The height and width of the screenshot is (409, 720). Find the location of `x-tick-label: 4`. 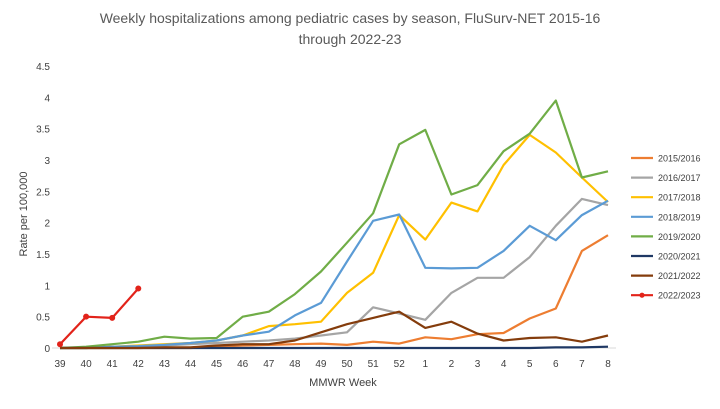

x-tick-label: 4 is located at coordinates (504, 364).